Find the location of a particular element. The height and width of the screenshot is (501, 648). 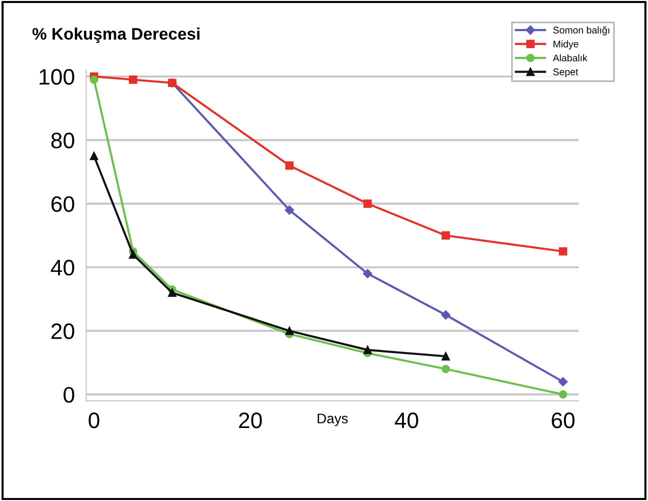

y-tick-label: 60 is located at coordinates (62, 204).